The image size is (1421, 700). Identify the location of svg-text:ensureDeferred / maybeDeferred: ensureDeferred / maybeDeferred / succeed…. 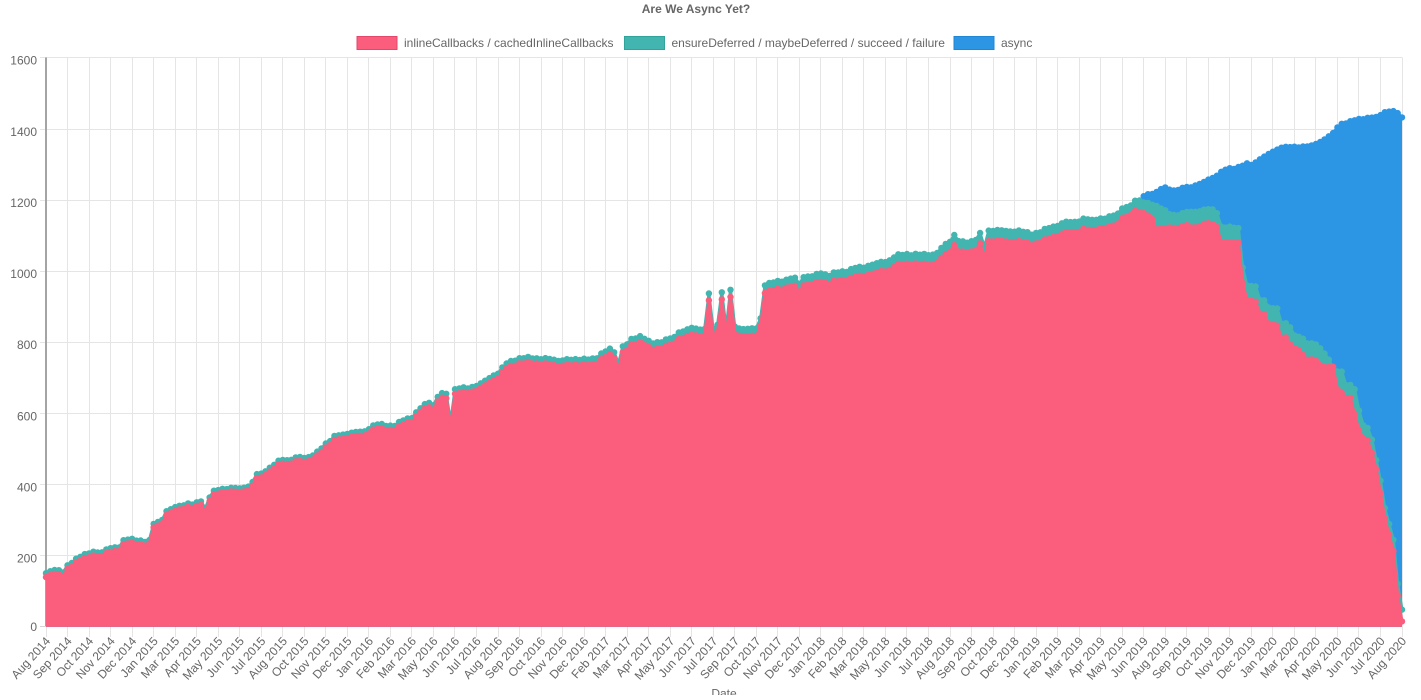
(809, 43).